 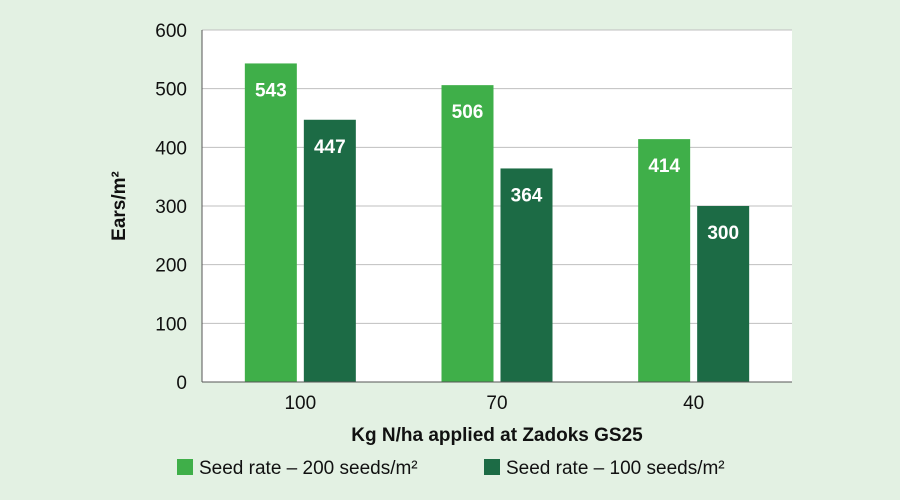 What do you see at coordinates (468, 112) in the screenshot?
I see `bar-value-label: 506` at bounding box center [468, 112].